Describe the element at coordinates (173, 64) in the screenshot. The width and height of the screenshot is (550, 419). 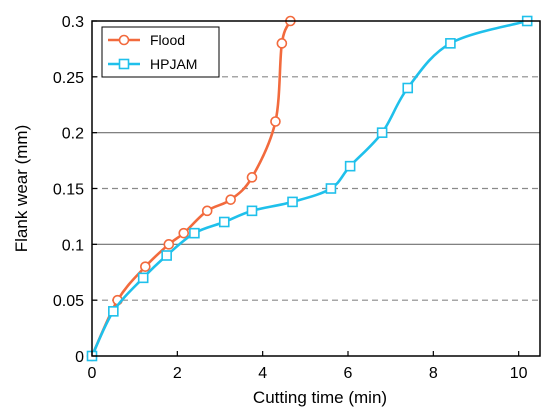
I see `legend-label-hpjam: HPJAM` at that location.